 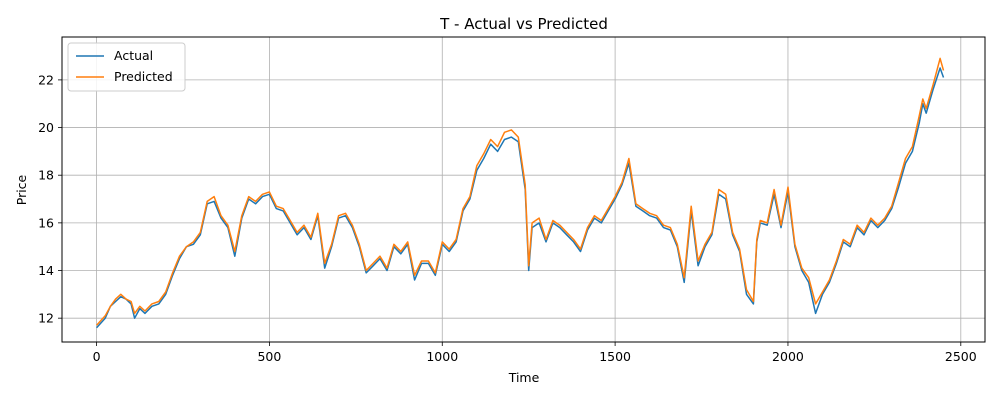 What do you see at coordinates (535, 353) in the screenshot?
I see `x-ticks: 0 500 1000 1500 2000 2500` at bounding box center [535, 353].